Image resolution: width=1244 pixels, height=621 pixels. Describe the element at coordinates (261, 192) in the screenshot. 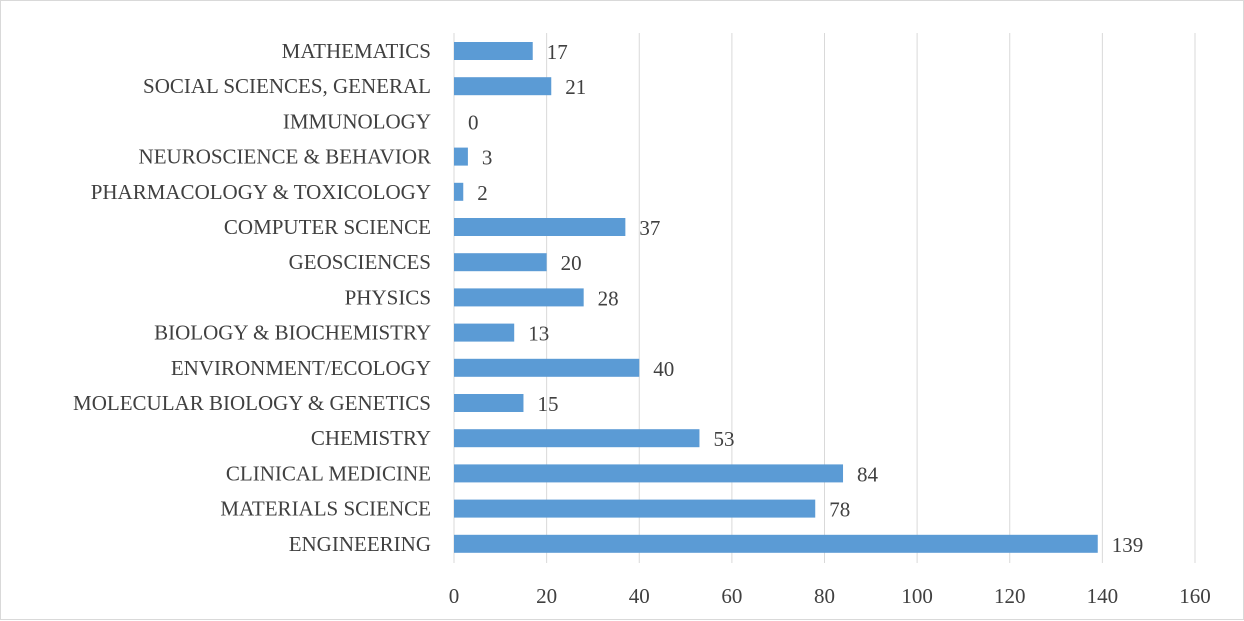

I see `category-label-pharmacology-toxicology: PHARMACOLOGY & TOXICOLOGY` at that location.